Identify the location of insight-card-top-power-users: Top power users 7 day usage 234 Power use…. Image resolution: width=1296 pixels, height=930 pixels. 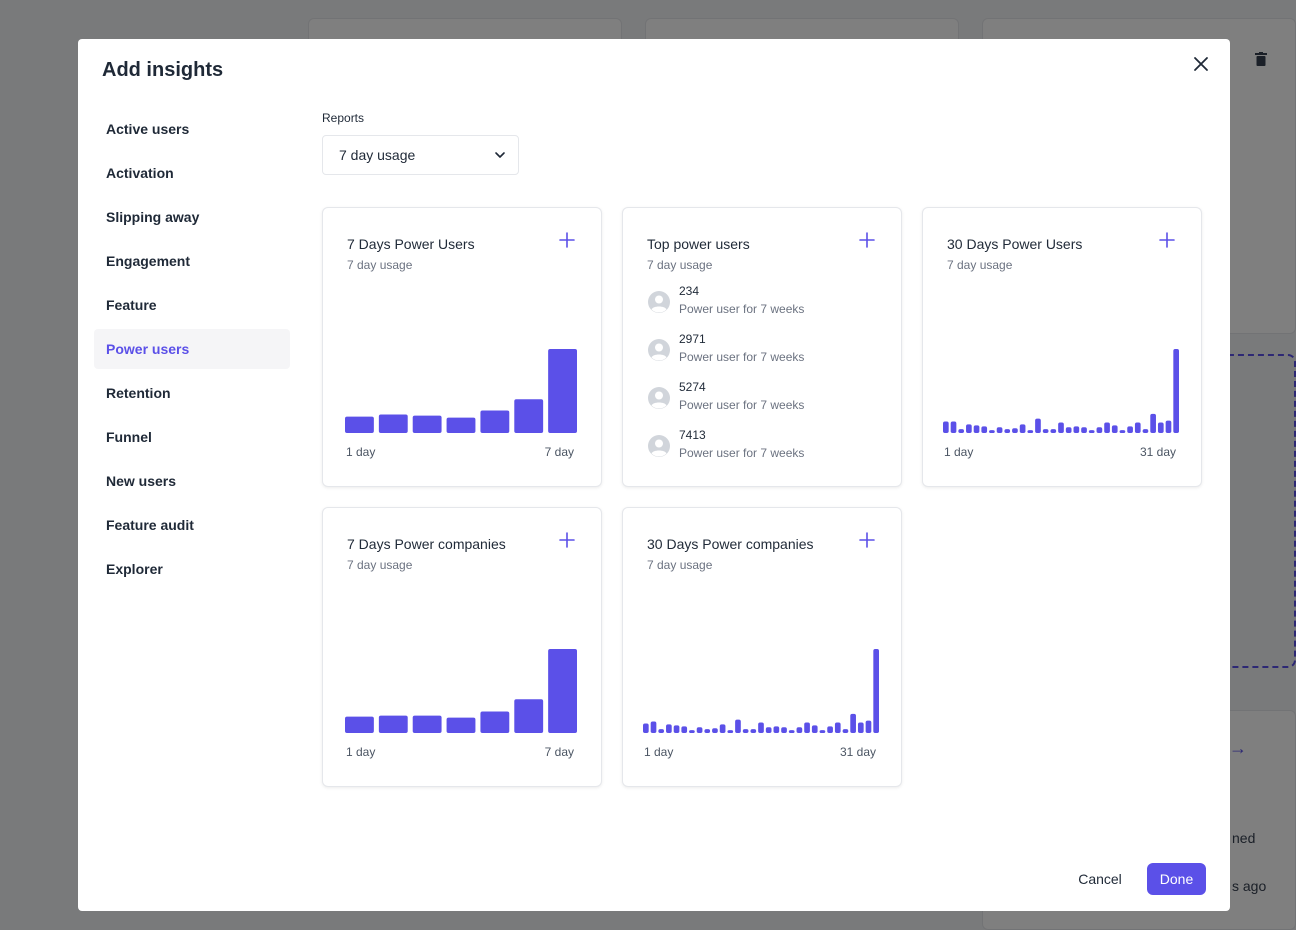
(762, 347).